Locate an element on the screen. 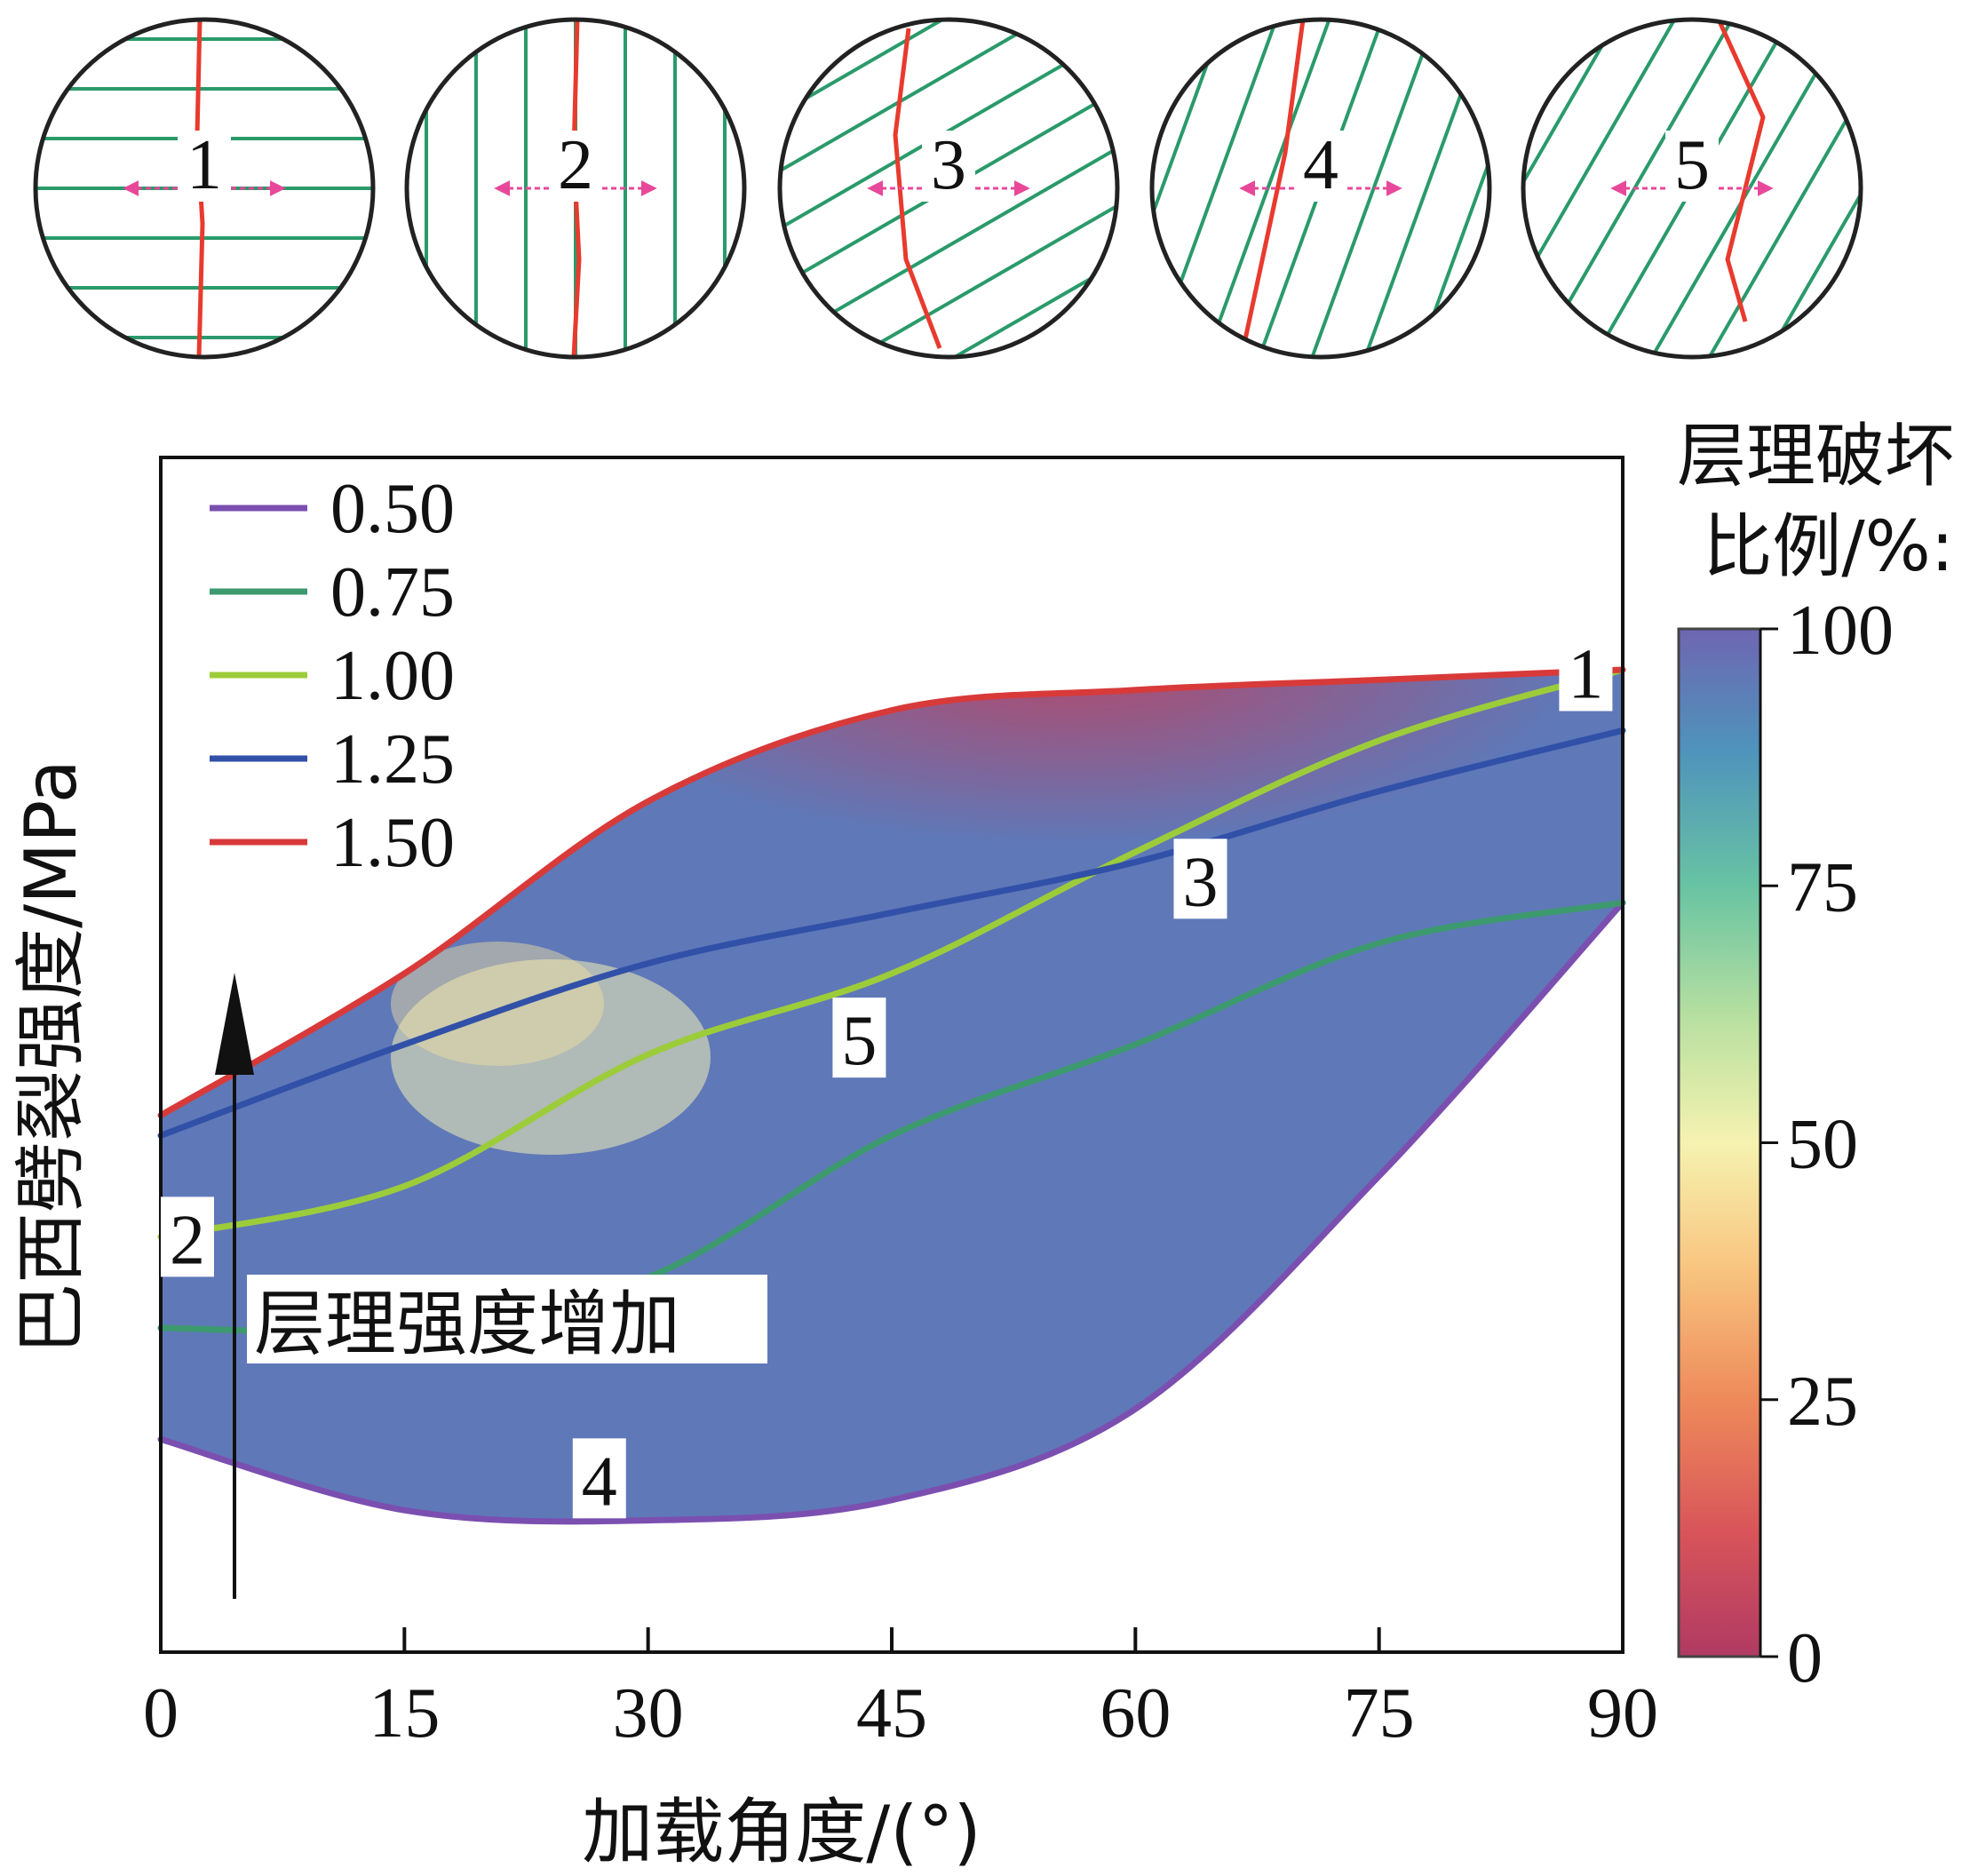 This screenshot has width=1970, height=1876. x-axis: 0 15 30 45 60 75 90 is located at coordinates (900, 1690).